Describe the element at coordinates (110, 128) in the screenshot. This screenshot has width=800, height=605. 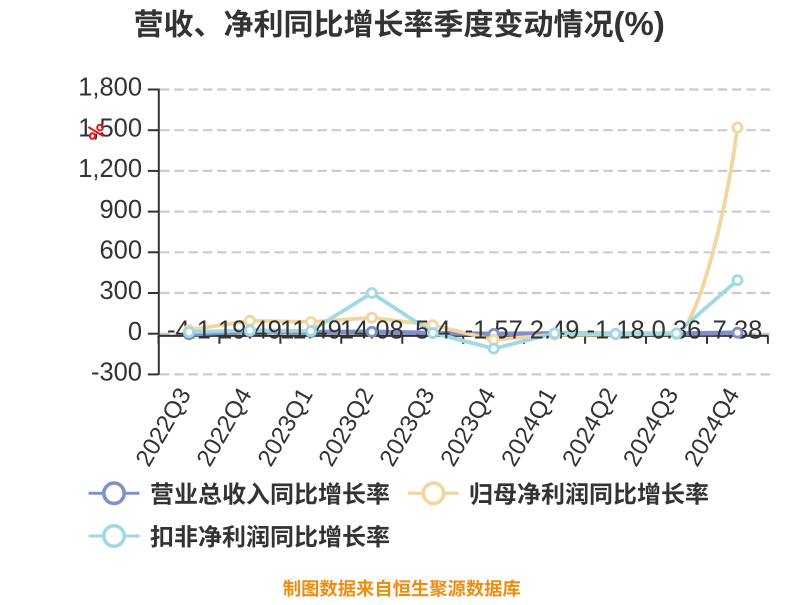
I see `svg-text: 1,500` at that location.